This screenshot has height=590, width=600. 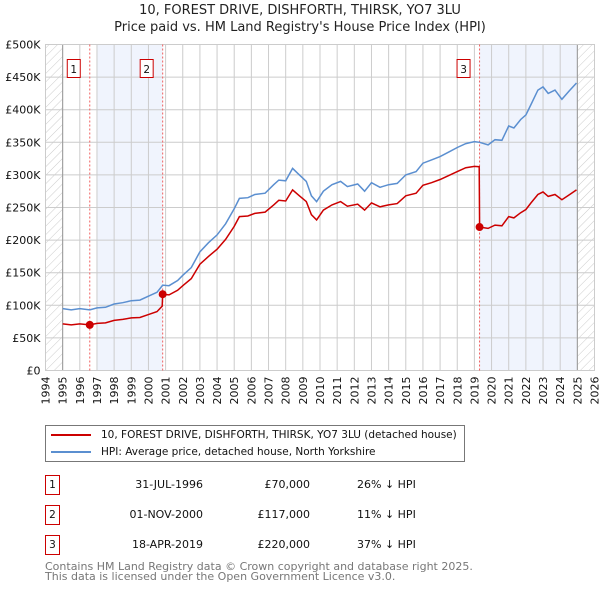 I want to click on x-tick-label: 2014, so click(x=389, y=391).